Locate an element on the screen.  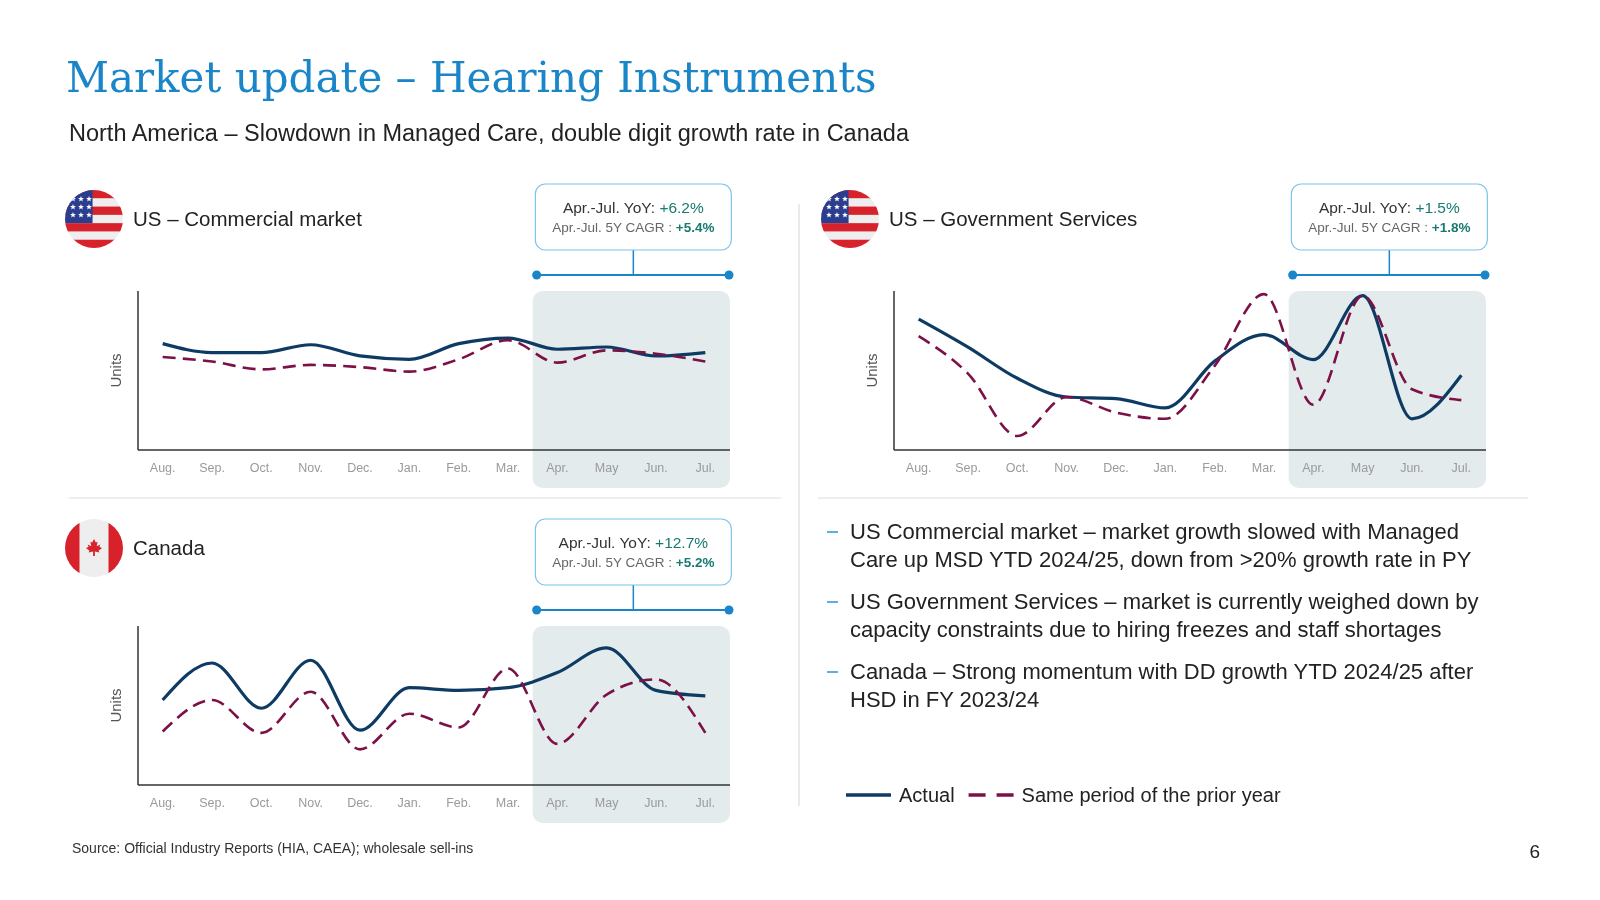
chart-title: US – Commercial market is located at coordinates (248, 218).